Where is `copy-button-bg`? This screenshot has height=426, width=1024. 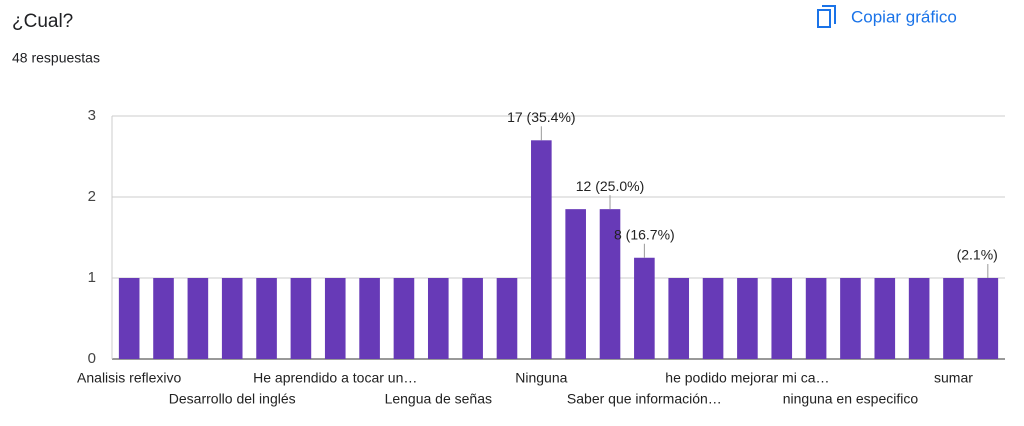
copy-button-bg is located at coordinates (902, 18).